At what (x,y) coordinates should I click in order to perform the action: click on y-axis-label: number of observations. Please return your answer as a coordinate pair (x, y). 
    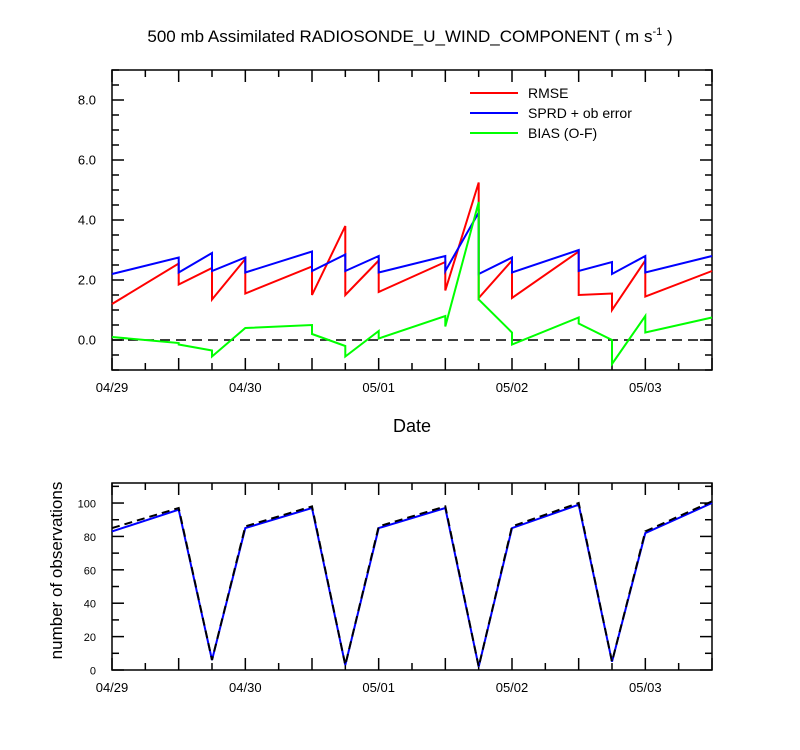
    Looking at the image, I should click on (56, 571).